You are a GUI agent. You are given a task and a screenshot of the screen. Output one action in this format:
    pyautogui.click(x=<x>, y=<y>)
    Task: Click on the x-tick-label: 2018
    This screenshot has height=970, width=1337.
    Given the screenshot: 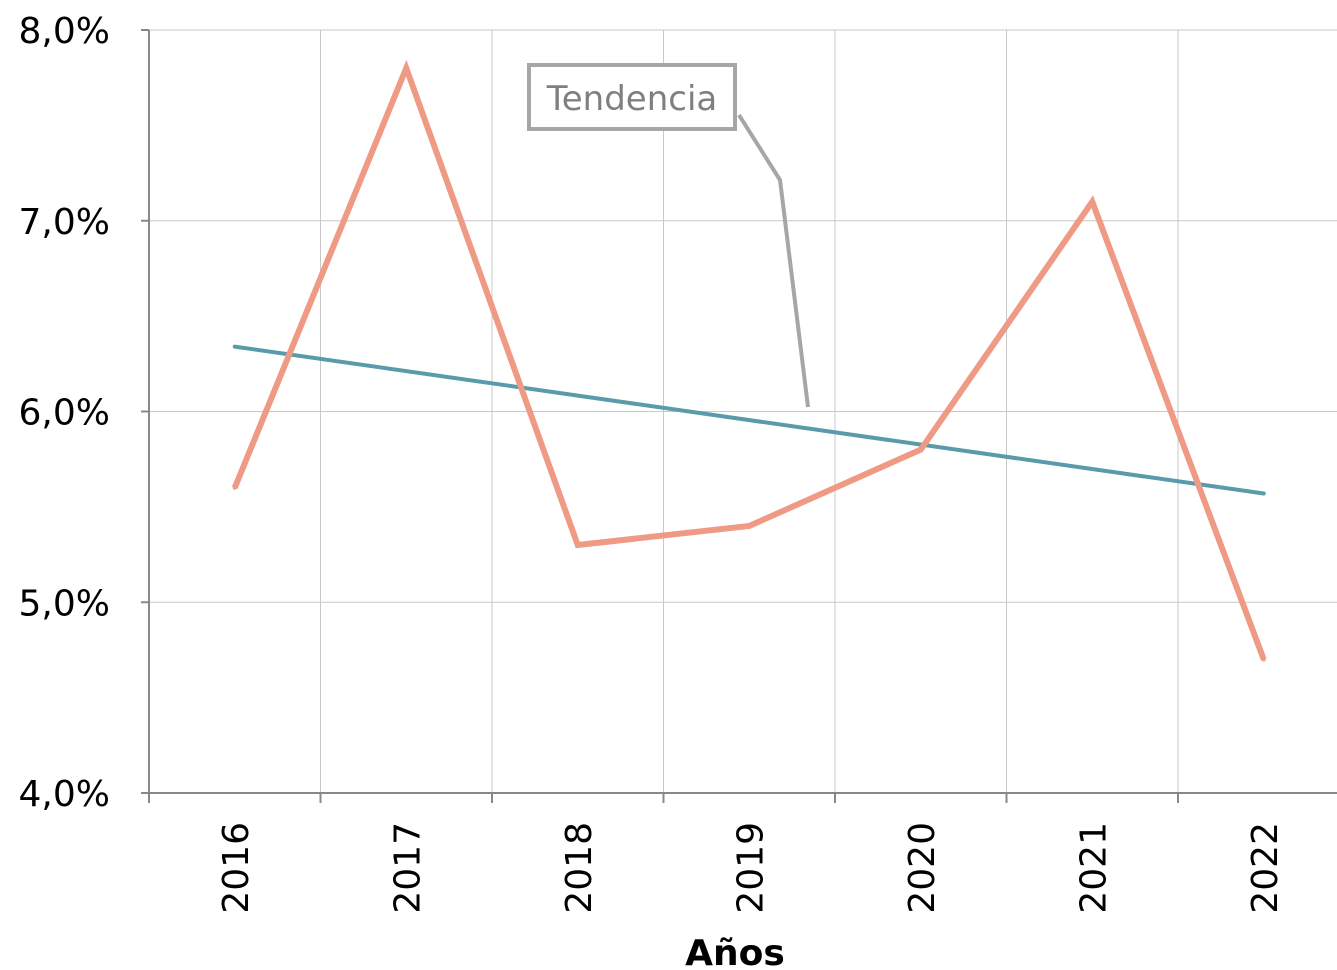 What is the action you would take?
    pyautogui.click(x=579, y=868)
    